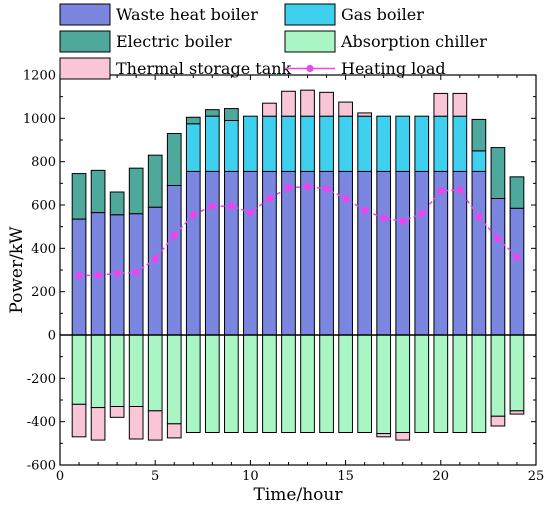 This screenshot has width=550, height=508. What do you see at coordinates (536, 476) in the screenshot?
I see `x-tick-label: 25` at bounding box center [536, 476].